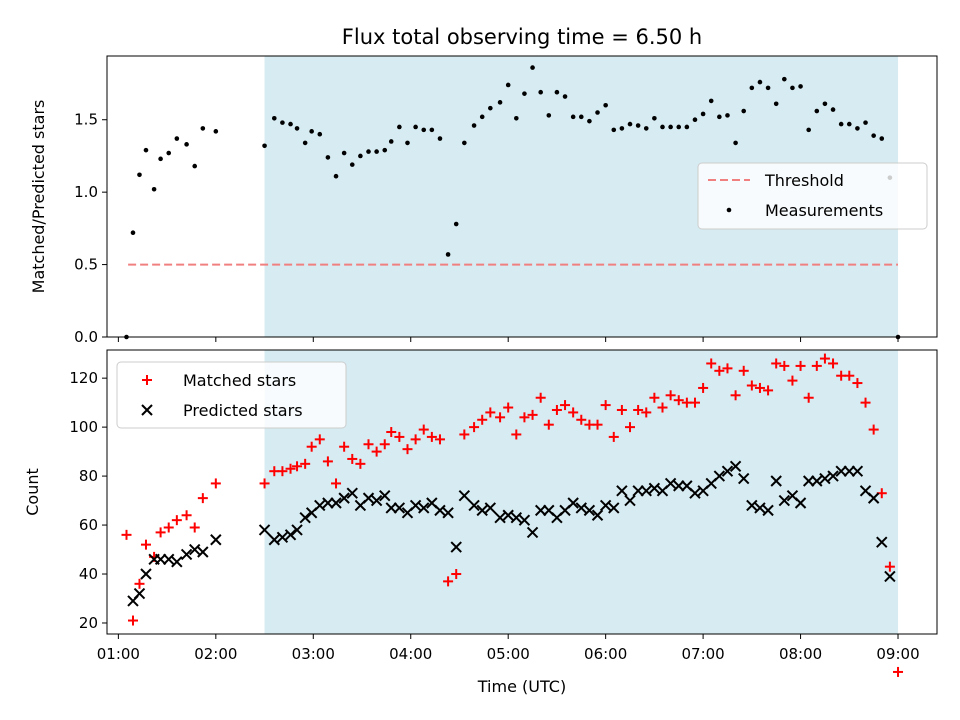 This screenshot has height=720, width=960. Describe the element at coordinates (86, 265) in the screenshot. I see `y-tick-label: 0.5` at that location.